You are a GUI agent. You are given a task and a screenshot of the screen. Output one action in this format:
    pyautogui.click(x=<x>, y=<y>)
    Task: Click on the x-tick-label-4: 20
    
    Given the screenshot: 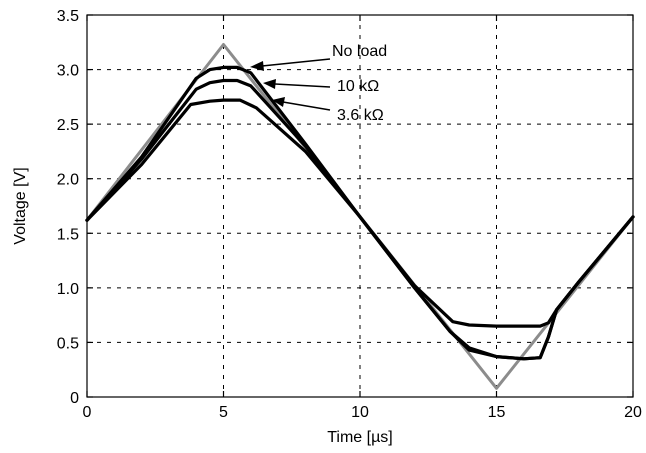 What is the action you would take?
    pyautogui.click(x=633, y=412)
    